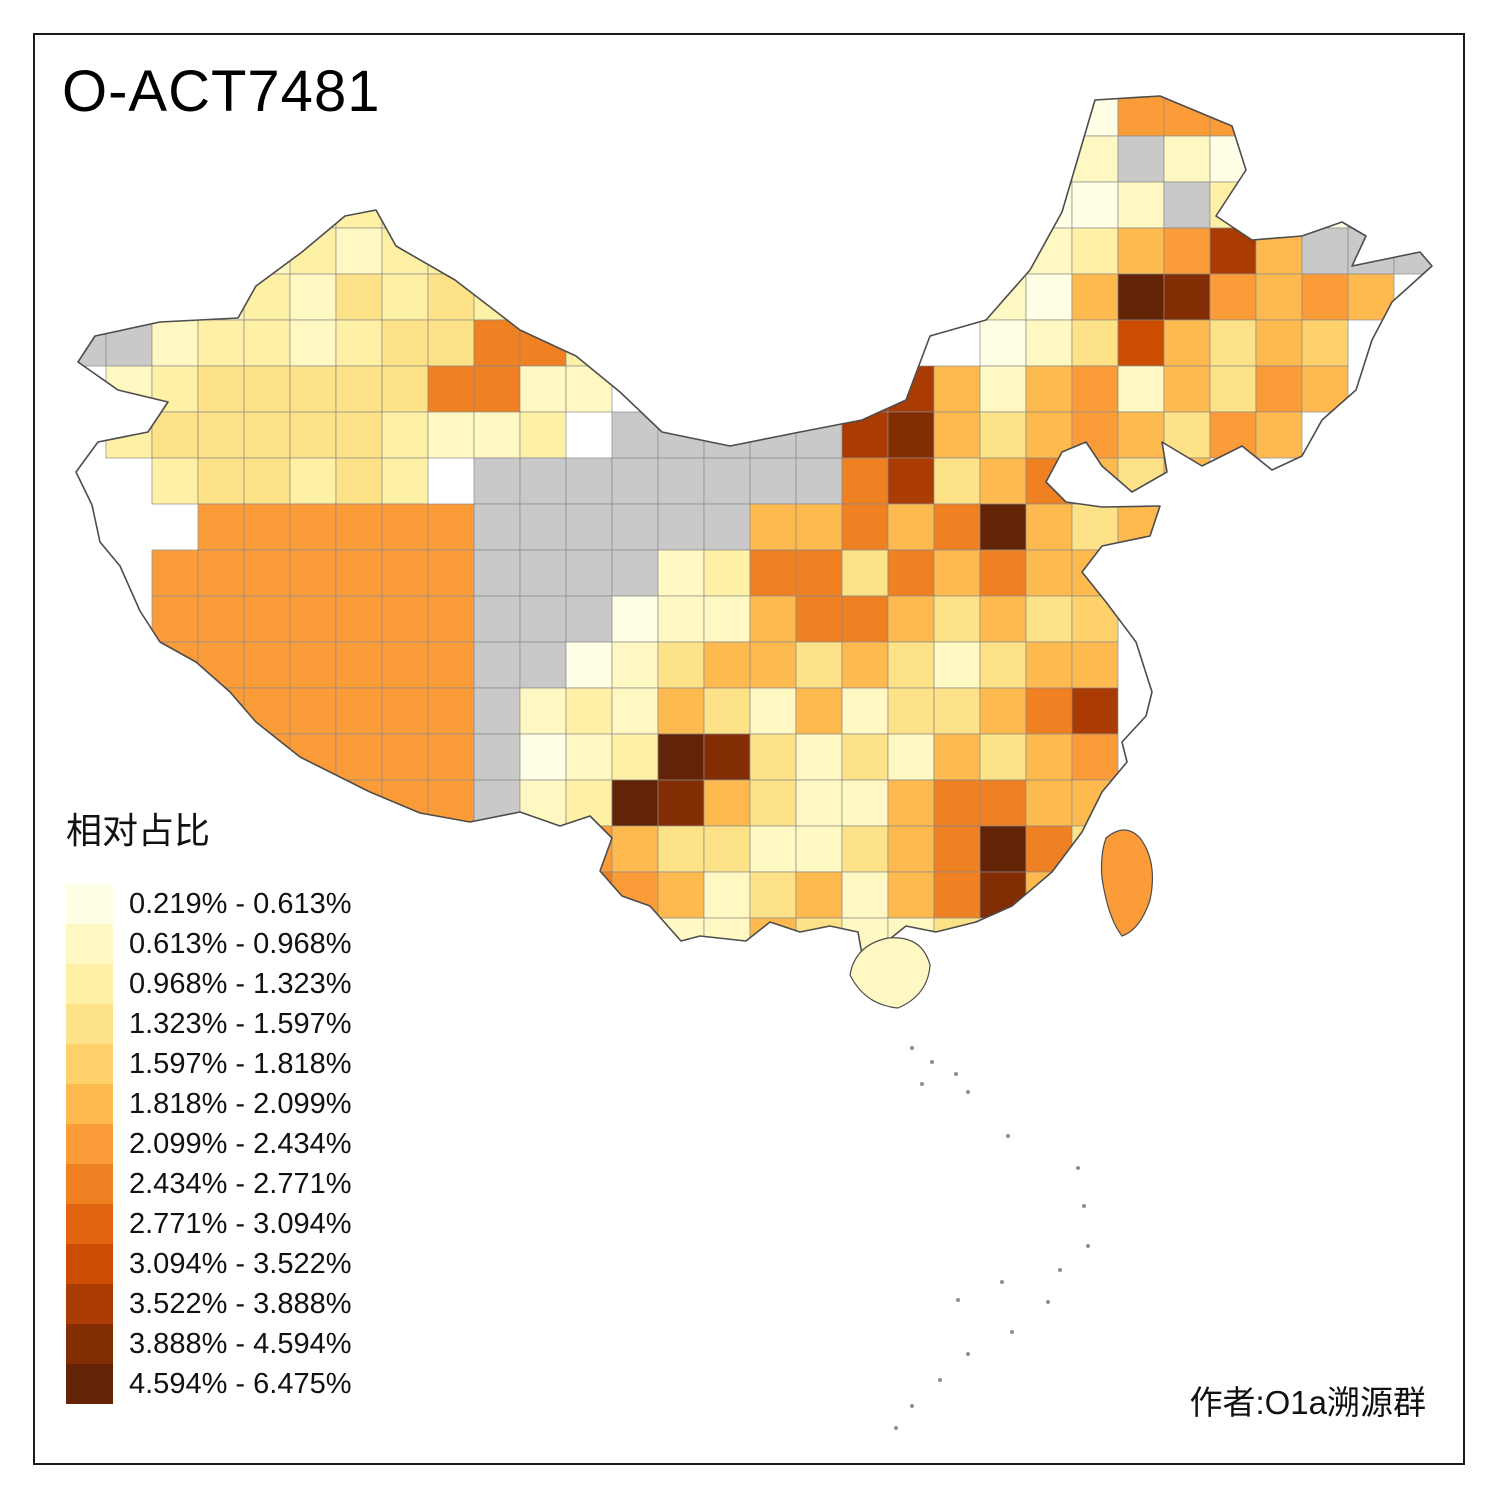  What do you see at coordinates (240, 1103) in the screenshot?
I see `legend-label: 1.818% - 2.099%` at bounding box center [240, 1103].